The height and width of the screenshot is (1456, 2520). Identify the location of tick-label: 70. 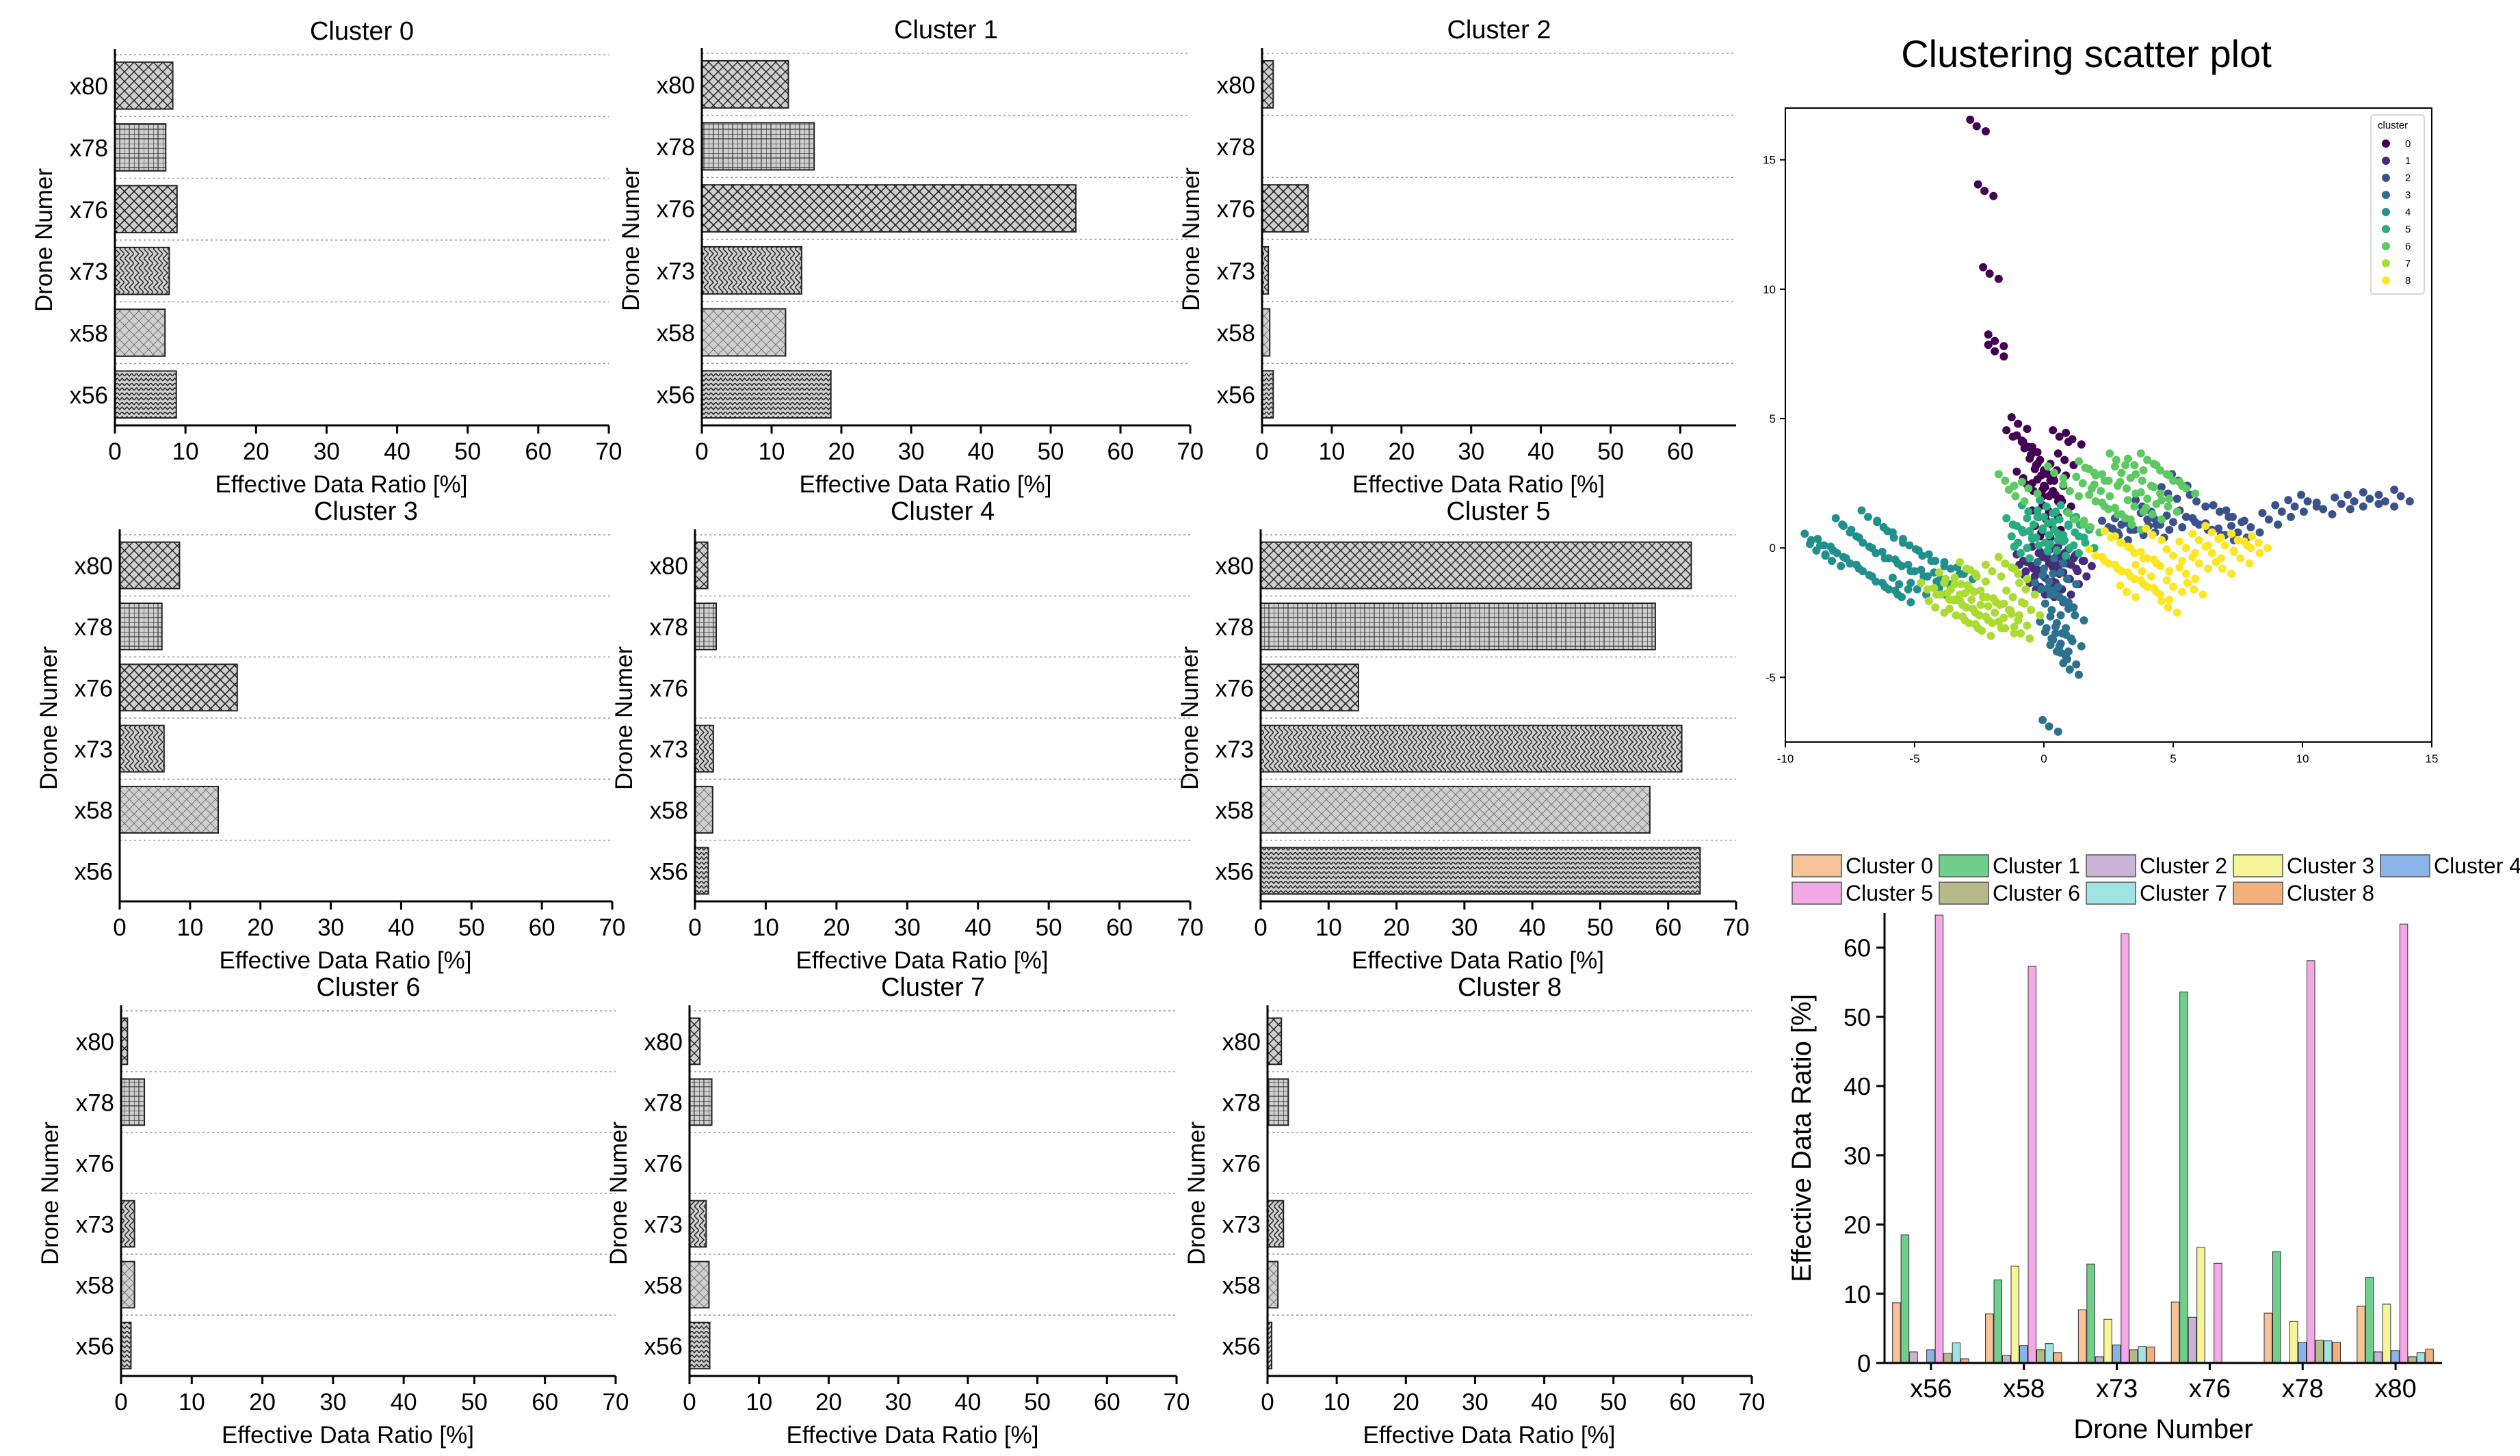
(1752, 1402).